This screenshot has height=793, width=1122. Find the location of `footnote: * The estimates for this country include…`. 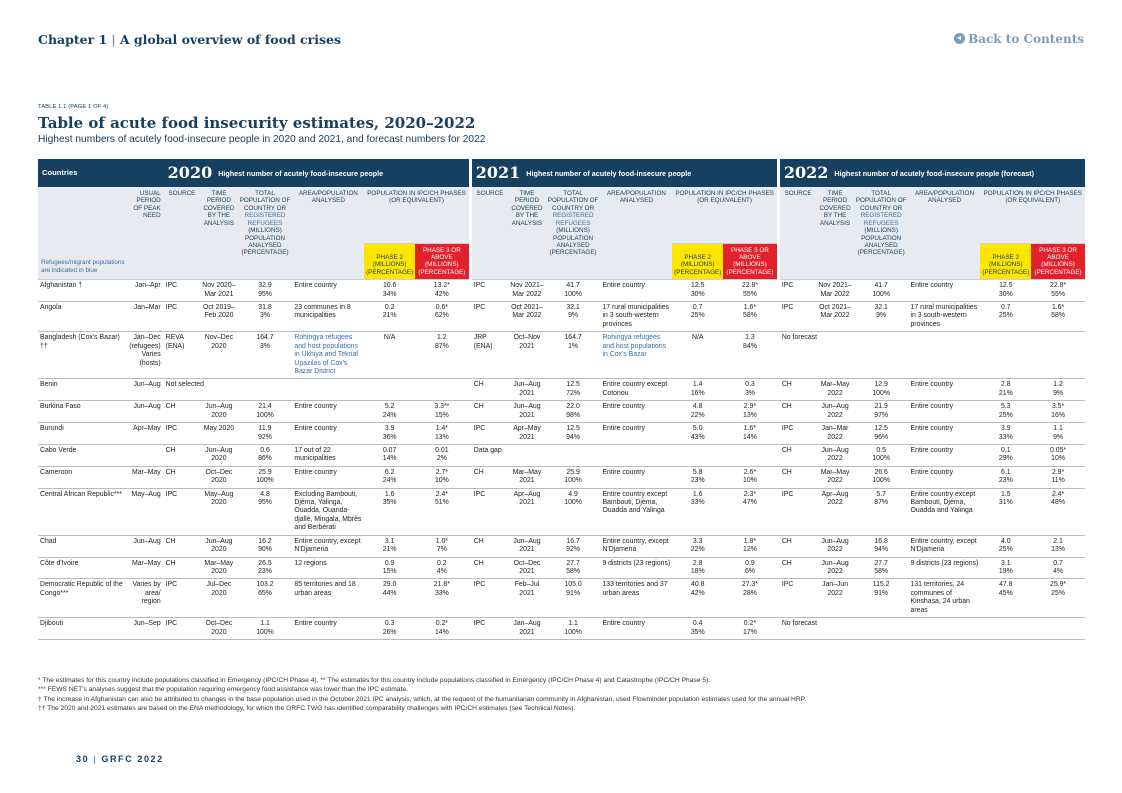

footnote: * The estimates for this country include… is located at coordinates (374, 680).